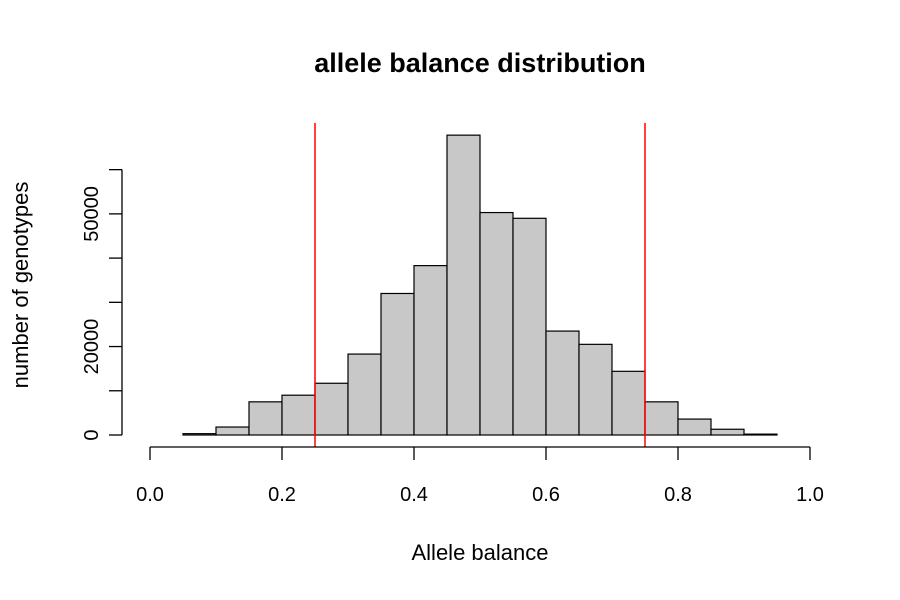  Describe the element at coordinates (92, 347) in the screenshot. I see `y-tick-label: 20000` at that location.